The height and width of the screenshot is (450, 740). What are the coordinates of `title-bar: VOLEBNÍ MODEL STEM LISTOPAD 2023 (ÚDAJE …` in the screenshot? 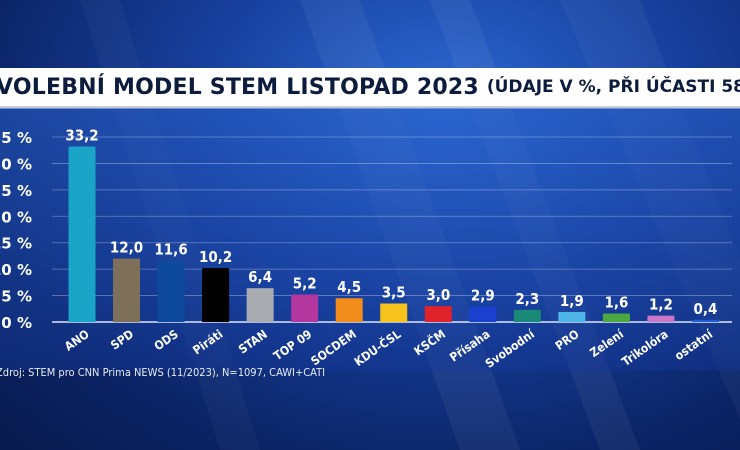 It's located at (370, 88).